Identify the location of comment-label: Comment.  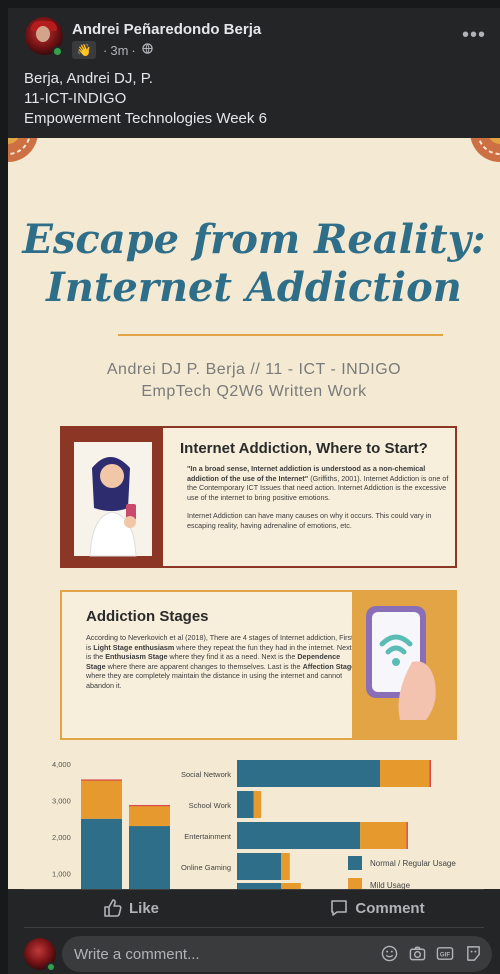
(390, 908).